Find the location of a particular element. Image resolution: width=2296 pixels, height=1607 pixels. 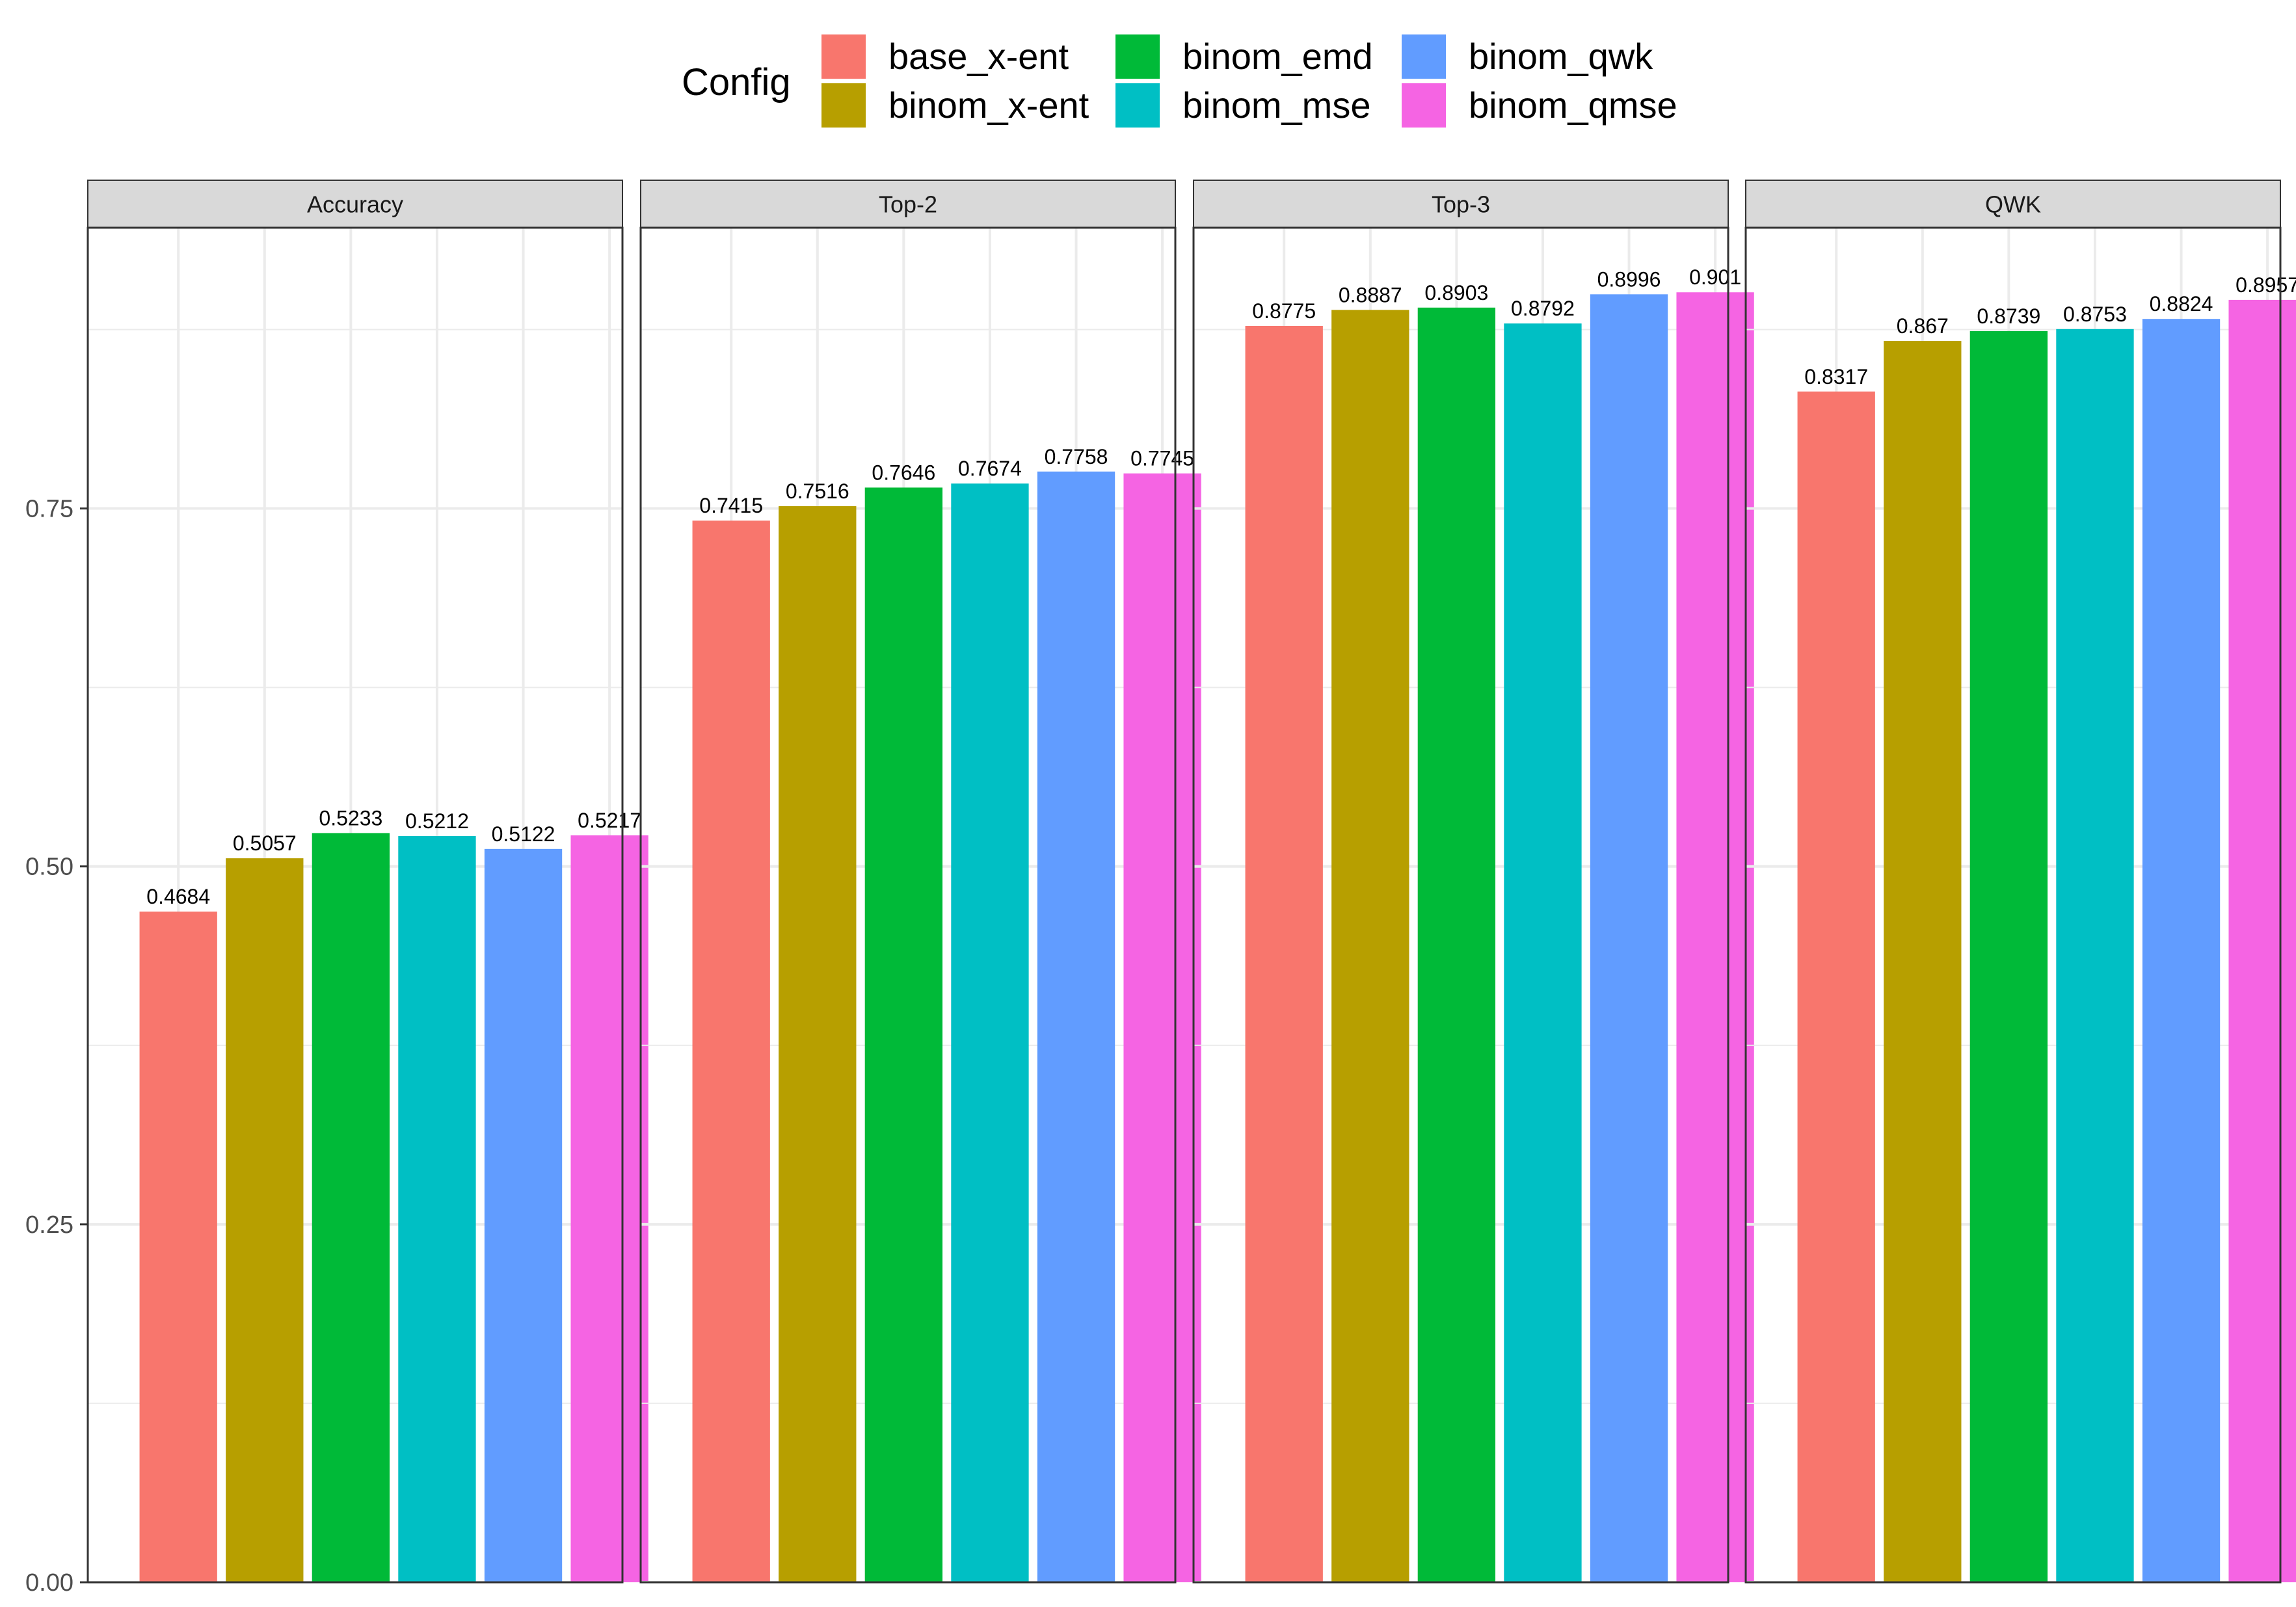

bar-value-label: 0.8996 is located at coordinates (1629, 279).